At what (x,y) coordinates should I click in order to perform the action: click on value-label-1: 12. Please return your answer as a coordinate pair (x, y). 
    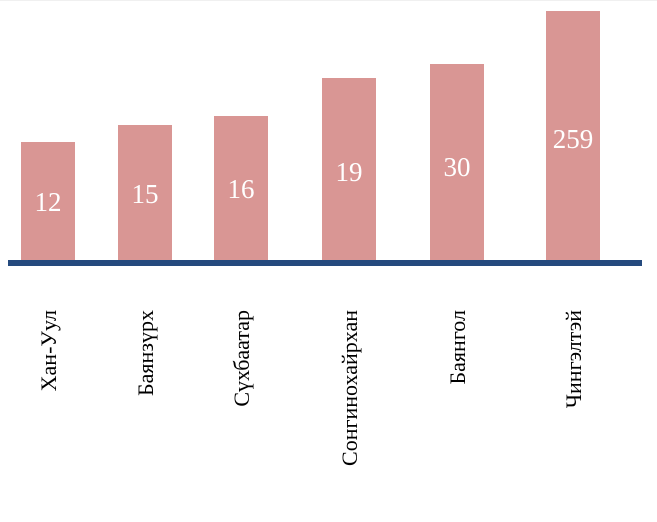
    Looking at the image, I should click on (48, 202).